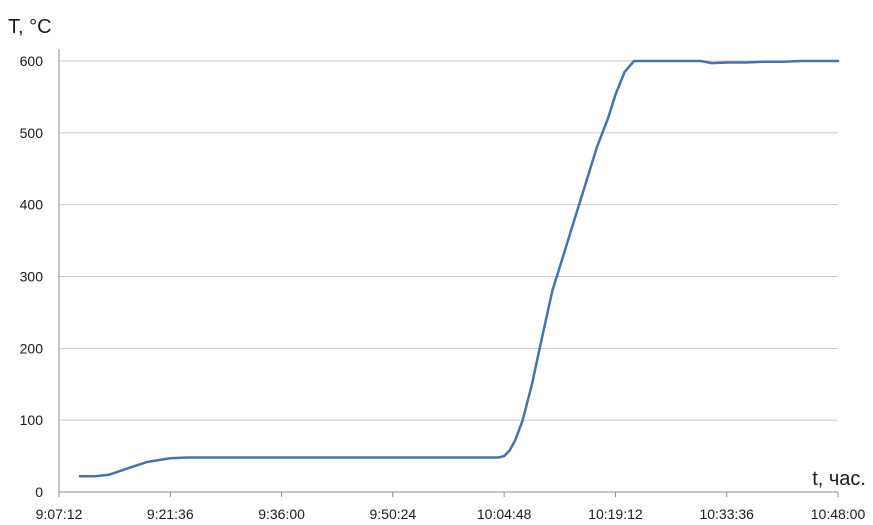 The height and width of the screenshot is (525, 873). I want to click on y-tick-label: 300, so click(32, 277).